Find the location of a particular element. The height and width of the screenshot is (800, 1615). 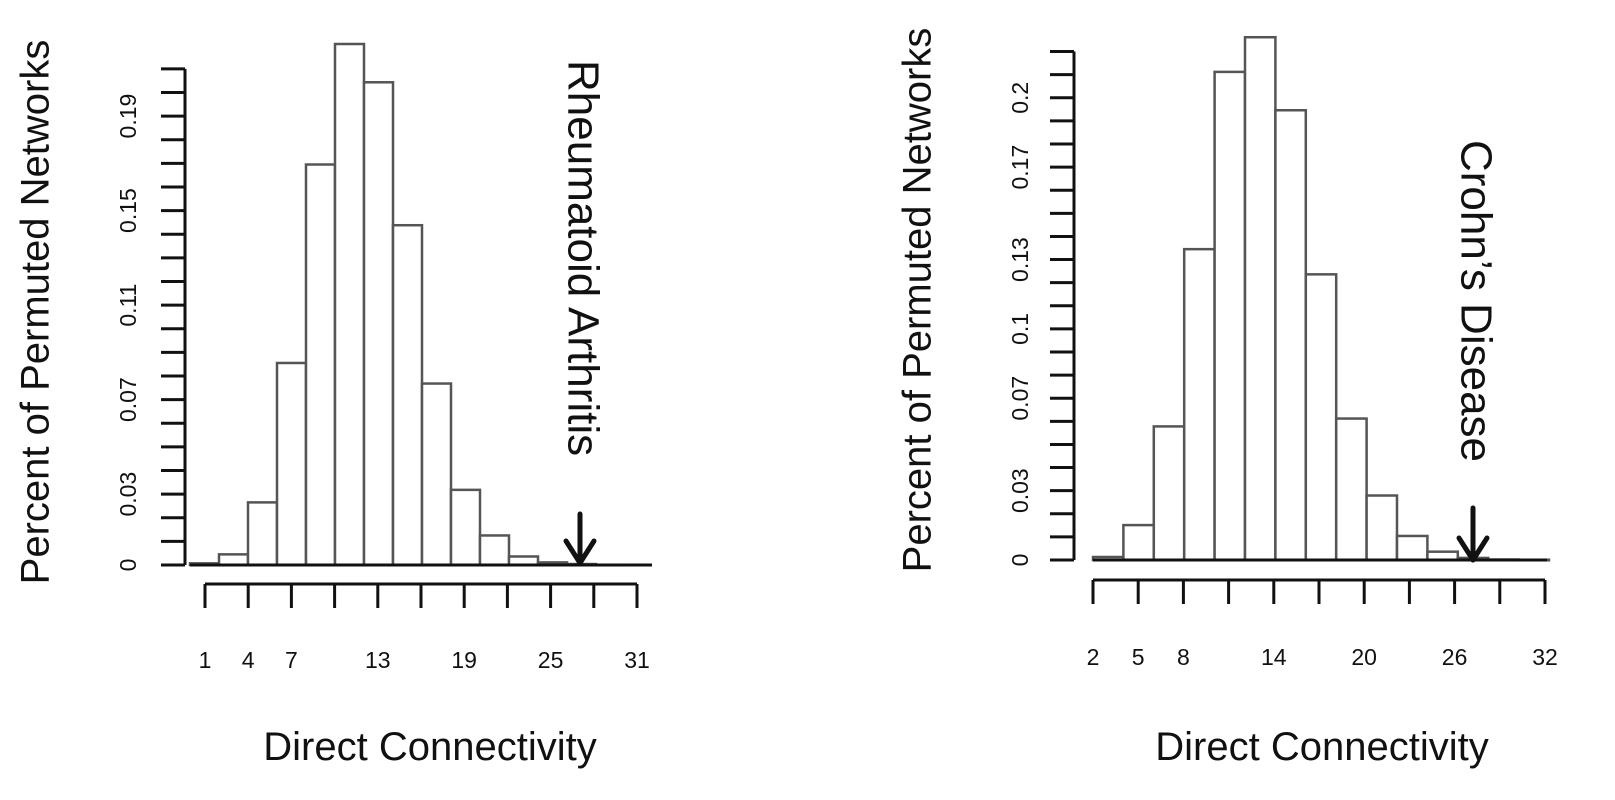

y-tick-label: 0.15 is located at coordinates (128, 210).